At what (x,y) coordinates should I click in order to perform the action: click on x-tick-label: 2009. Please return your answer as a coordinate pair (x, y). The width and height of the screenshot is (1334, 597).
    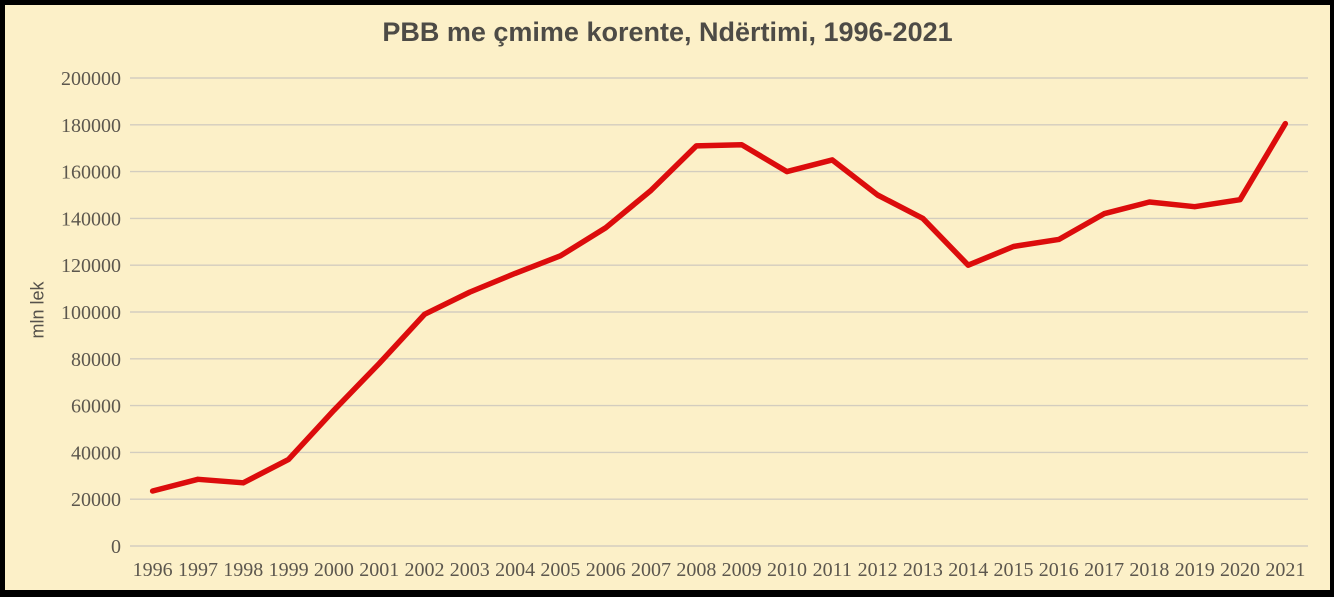
    Looking at the image, I should click on (742, 570).